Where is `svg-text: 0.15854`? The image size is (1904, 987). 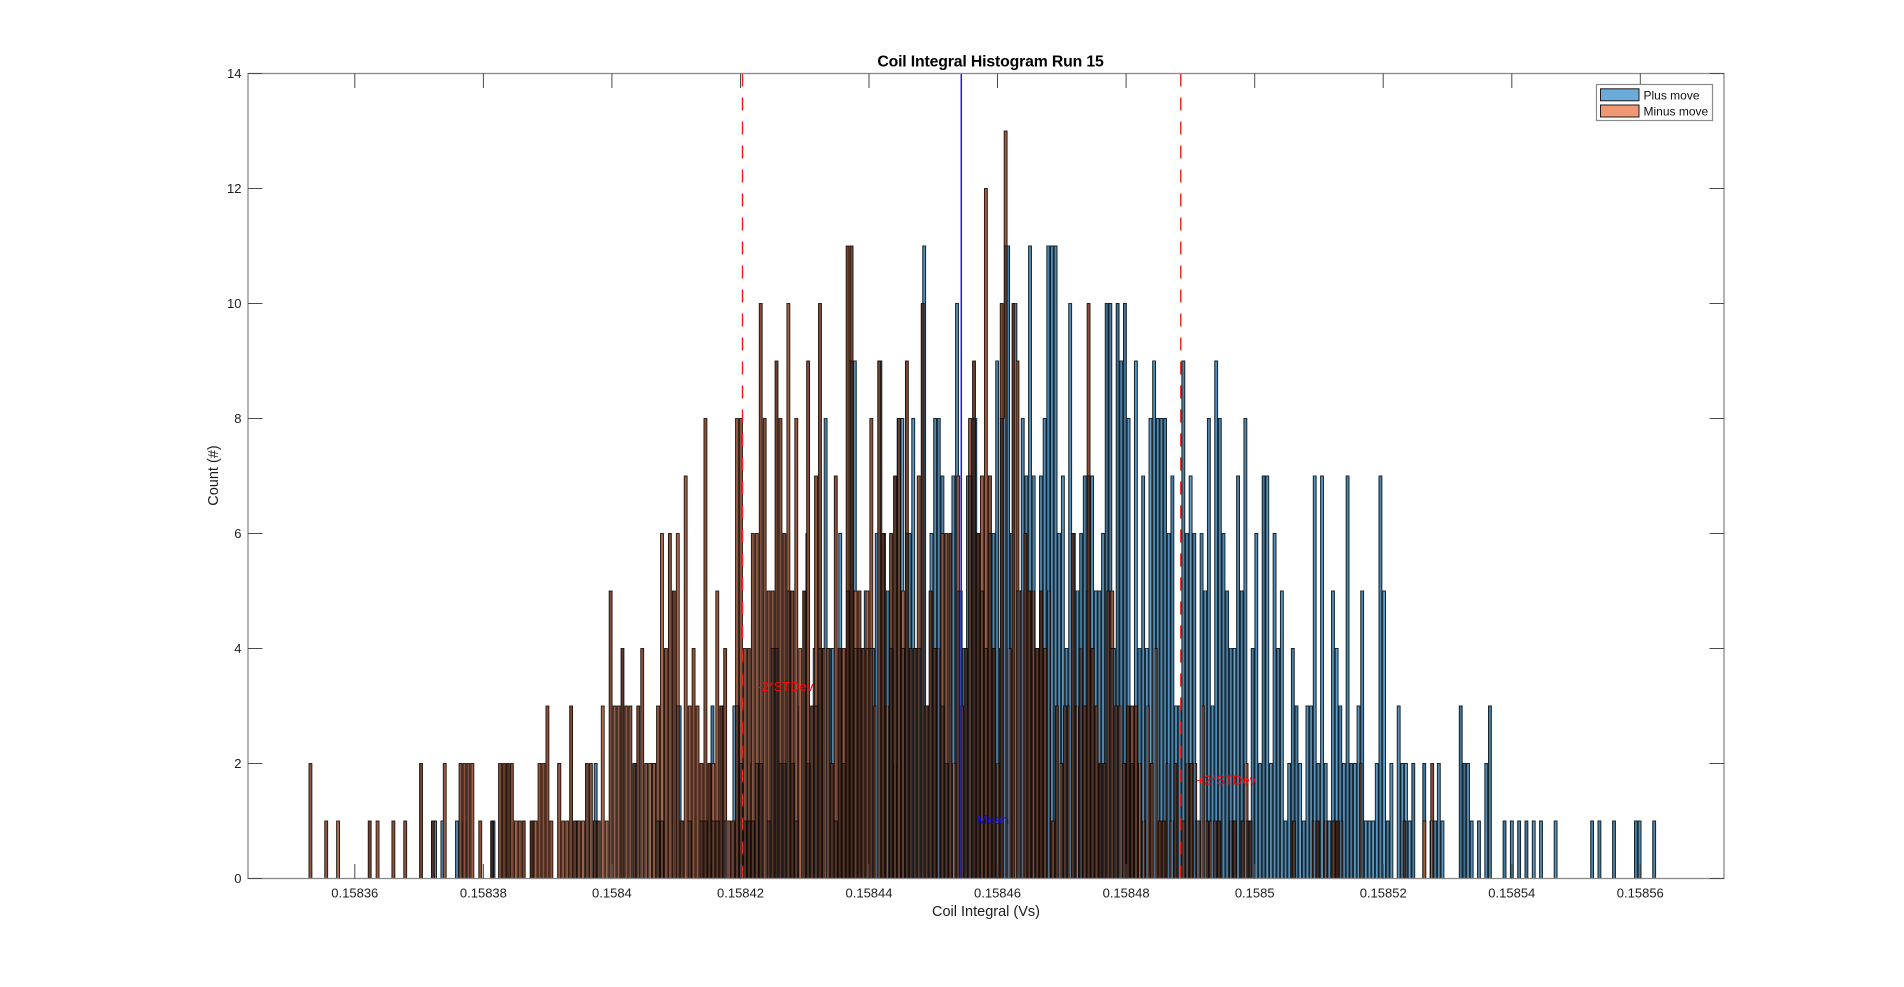 svg-text: 0.15854 is located at coordinates (1511, 893).